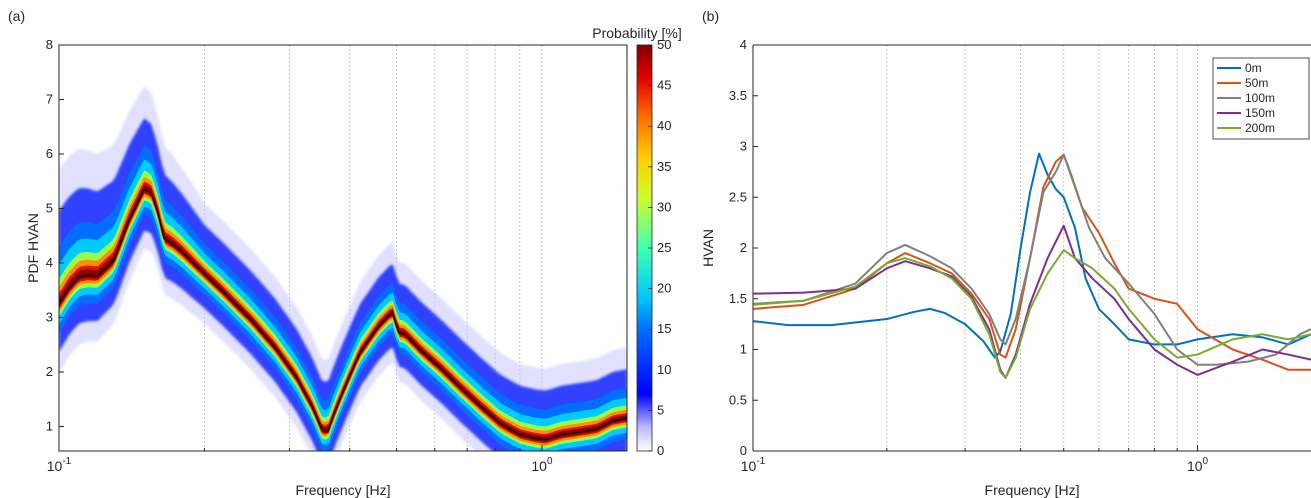 This screenshot has height=498, width=1311. I want to click on a-xtick-label: 10⁻¹, so click(59, 465).